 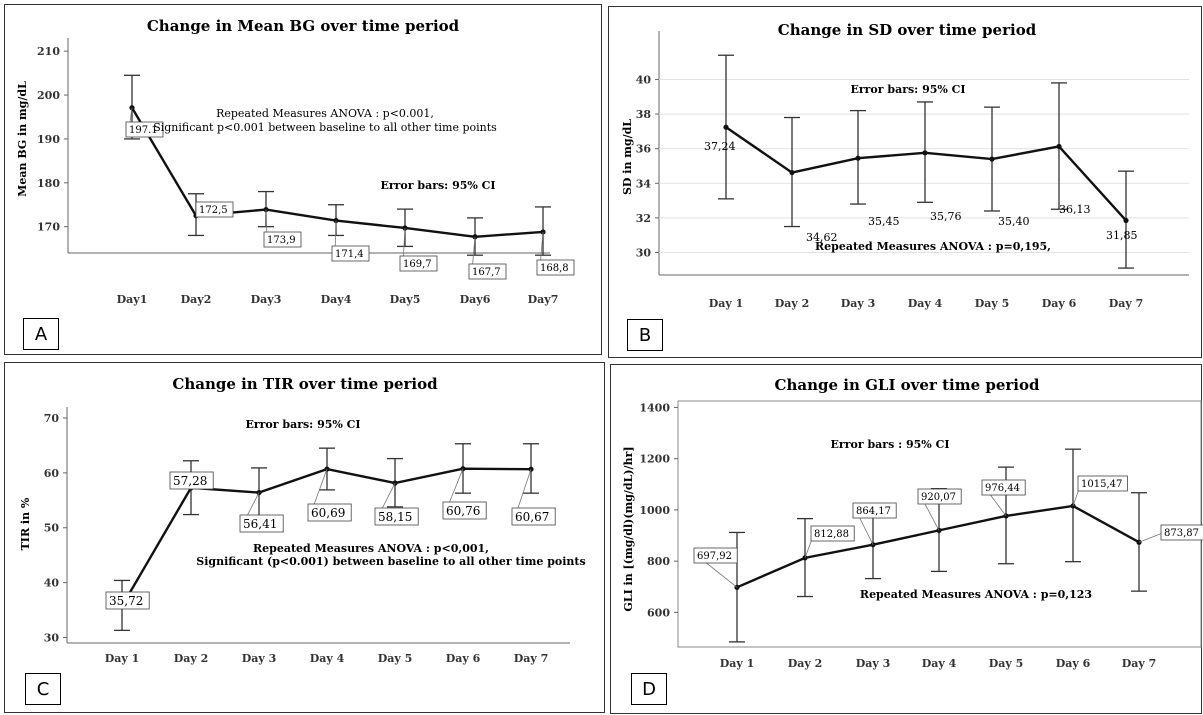 I want to click on y-tick-label: 70, so click(x=52, y=418).